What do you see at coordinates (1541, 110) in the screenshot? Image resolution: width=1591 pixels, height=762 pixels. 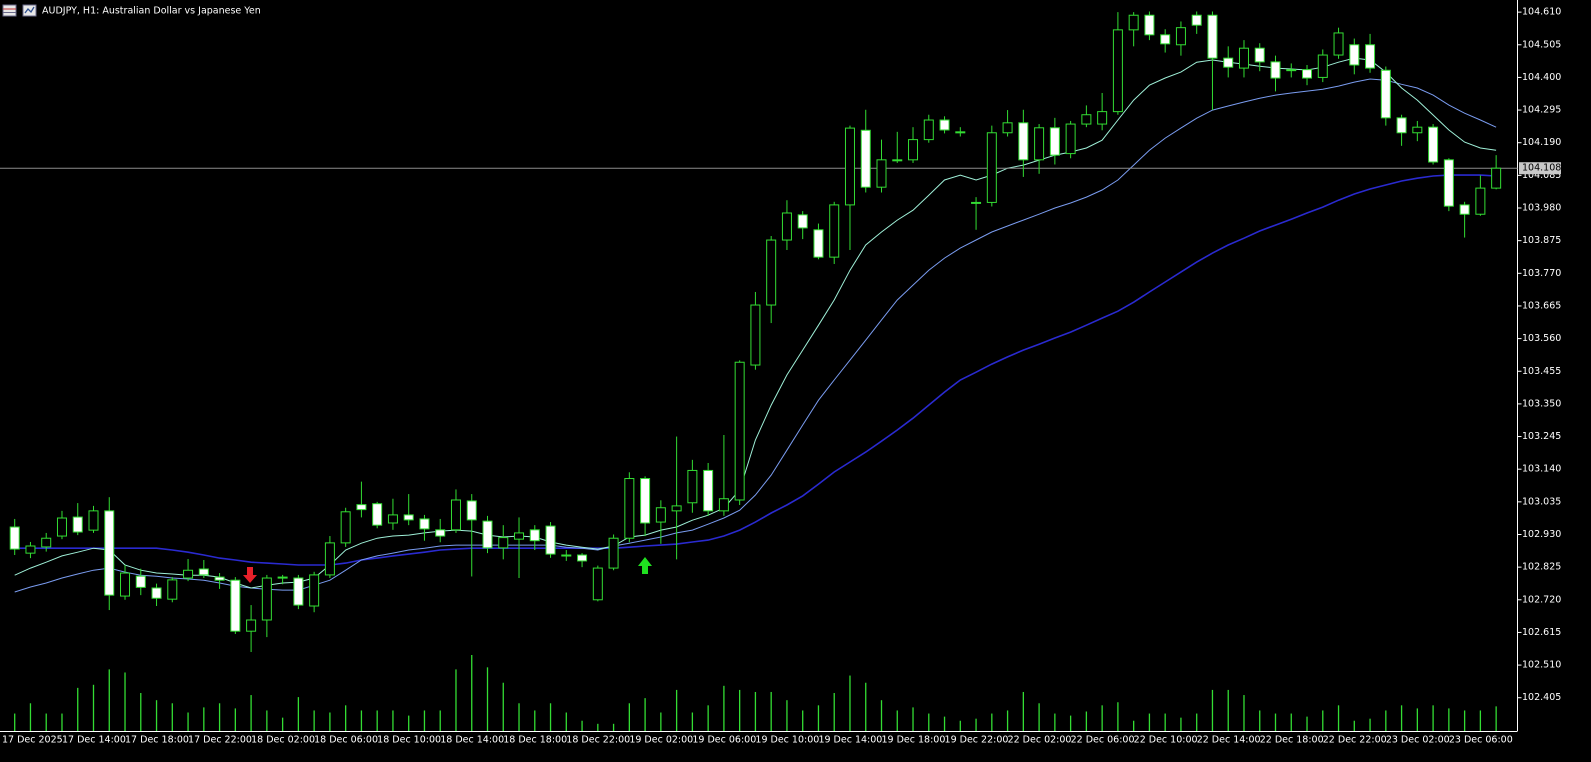 I see `y-tick-label: 104.295` at bounding box center [1541, 110].